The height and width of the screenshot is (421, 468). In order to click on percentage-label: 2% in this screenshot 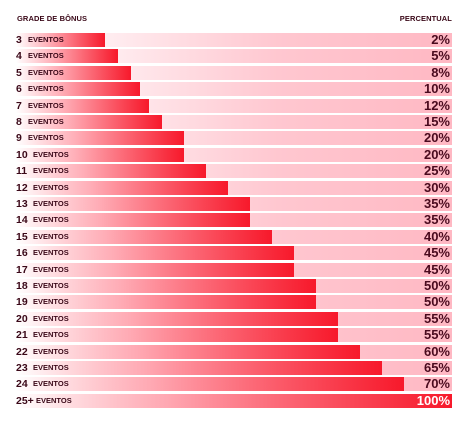, I will do `click(440, 39)`.